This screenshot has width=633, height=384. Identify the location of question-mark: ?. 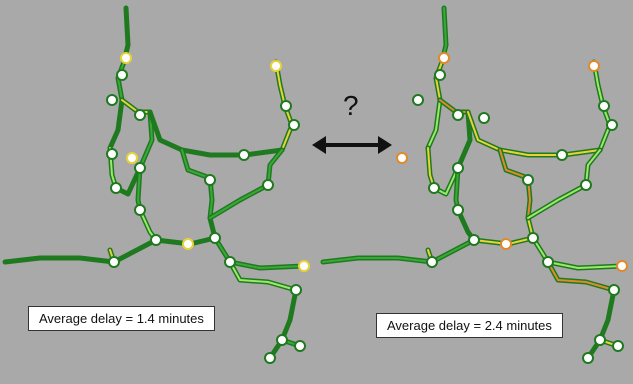
(351, 105).